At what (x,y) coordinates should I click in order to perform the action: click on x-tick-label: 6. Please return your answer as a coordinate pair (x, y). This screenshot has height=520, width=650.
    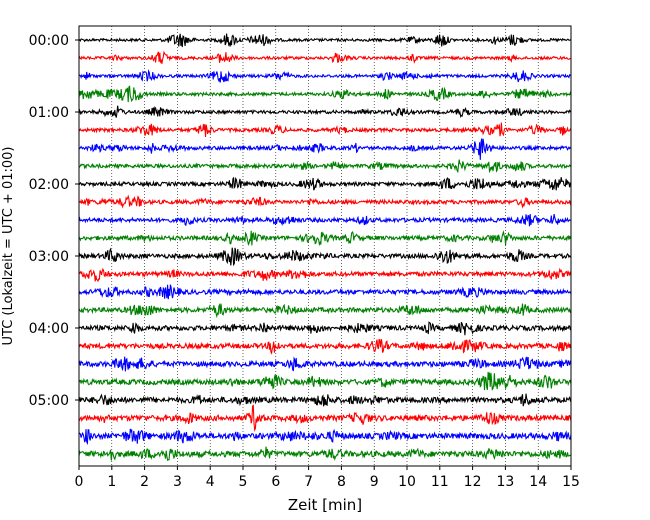
    Looking at the image, I should click on (275, 482).